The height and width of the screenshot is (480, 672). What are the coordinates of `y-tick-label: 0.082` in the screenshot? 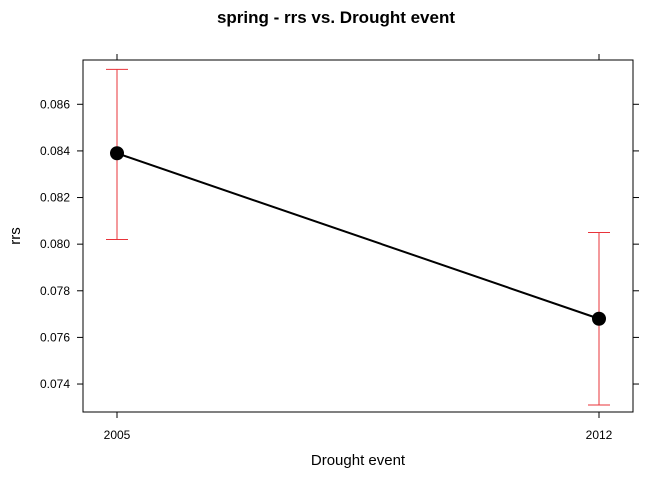 It's located at (55, 198).